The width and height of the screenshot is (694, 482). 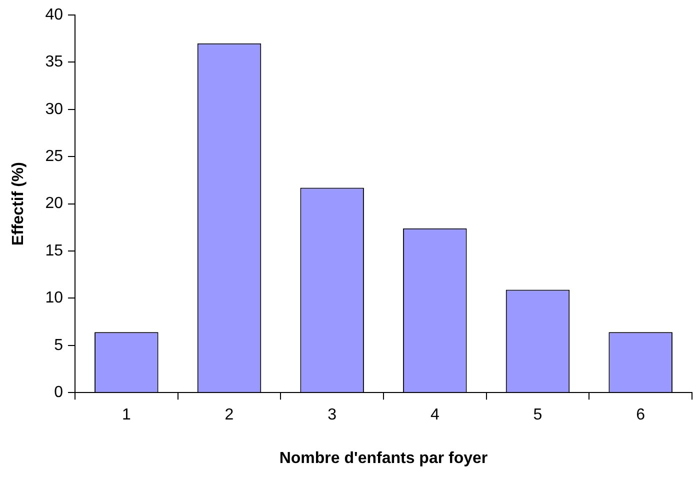 What do you see at coordinates (537, 415) in the screenshot?
I see `x-tick-label: 5` at bounding box center [537, 415].